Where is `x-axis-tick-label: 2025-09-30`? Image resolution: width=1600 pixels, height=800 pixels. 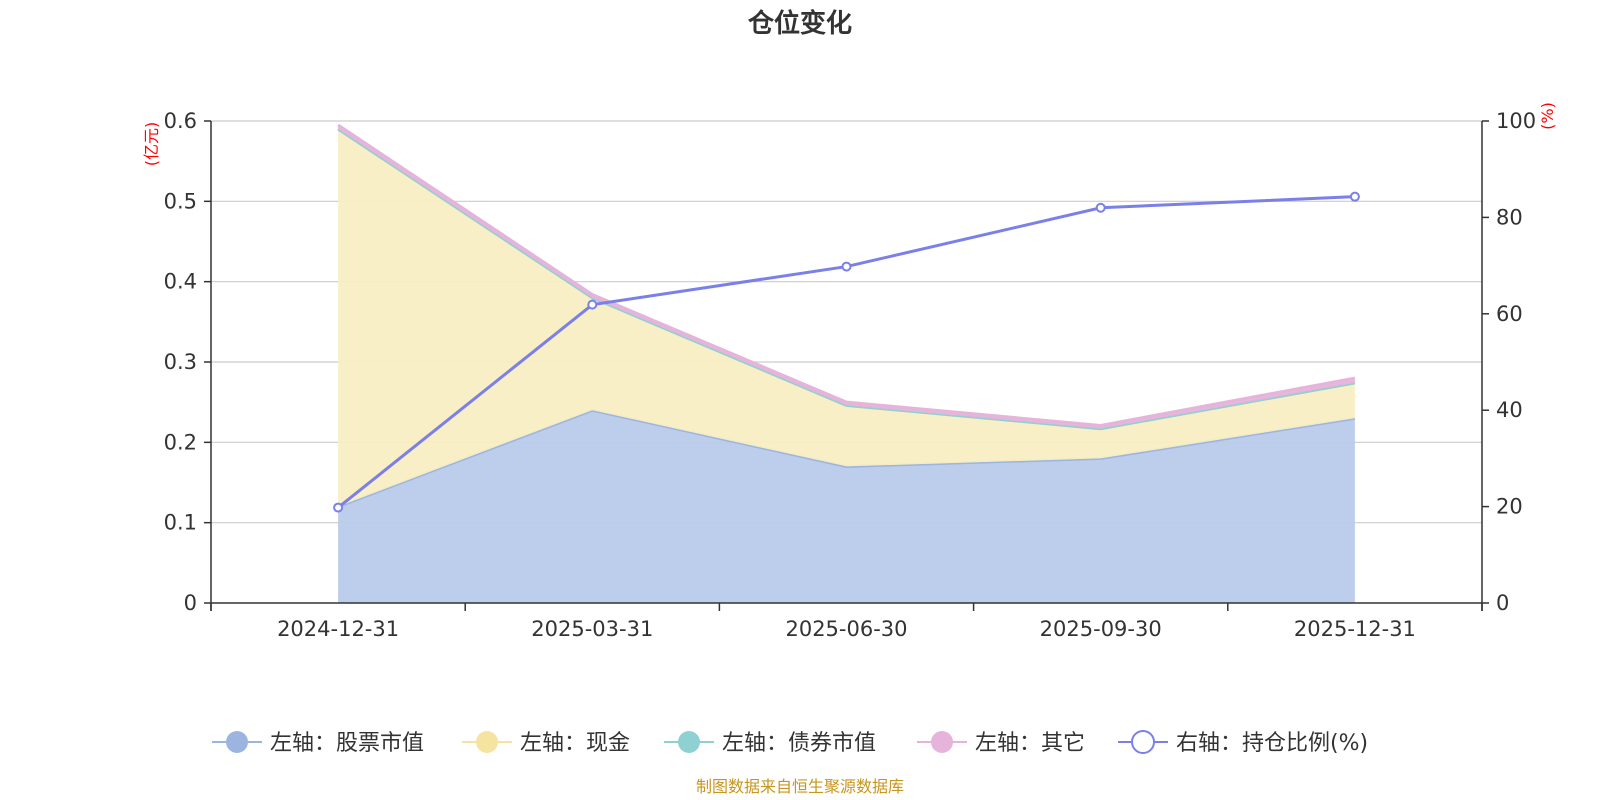
x-axis-tick-label: 2025-09-30 is located at coordinates (1101, 629).